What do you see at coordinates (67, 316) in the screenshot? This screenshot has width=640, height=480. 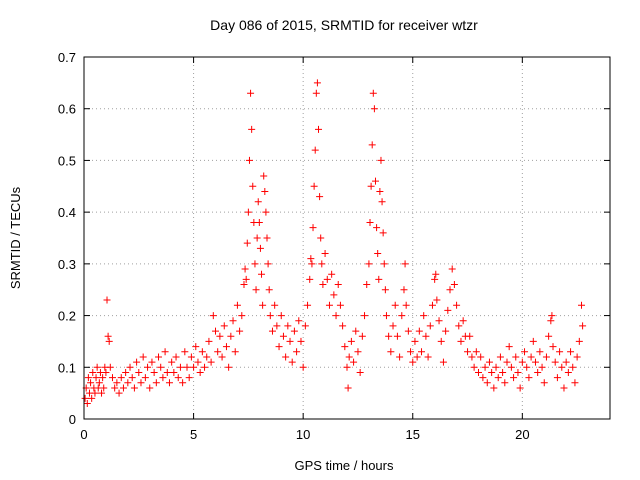 I see `y-tick-label: 0.2` at bounding box center [67, 316].